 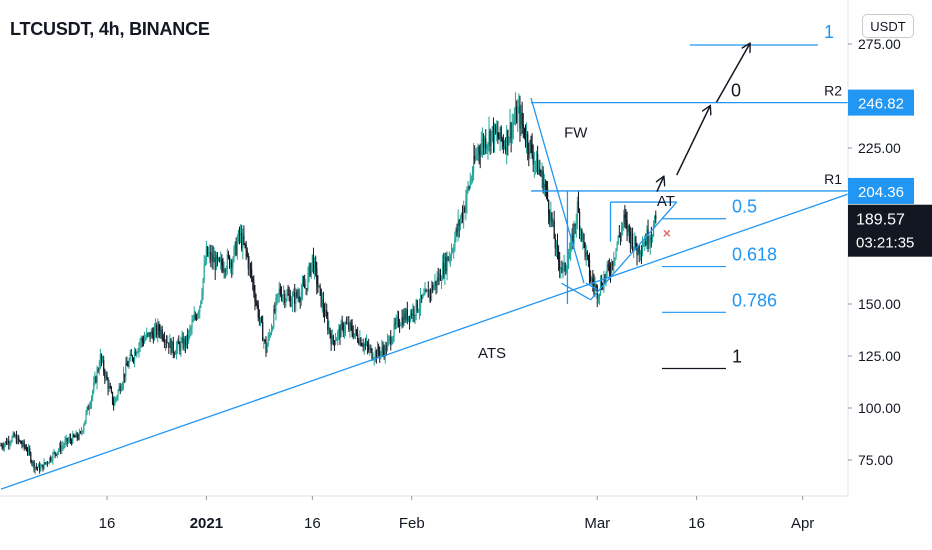 I want to click on cross-marker, so click(x=667, y=233).